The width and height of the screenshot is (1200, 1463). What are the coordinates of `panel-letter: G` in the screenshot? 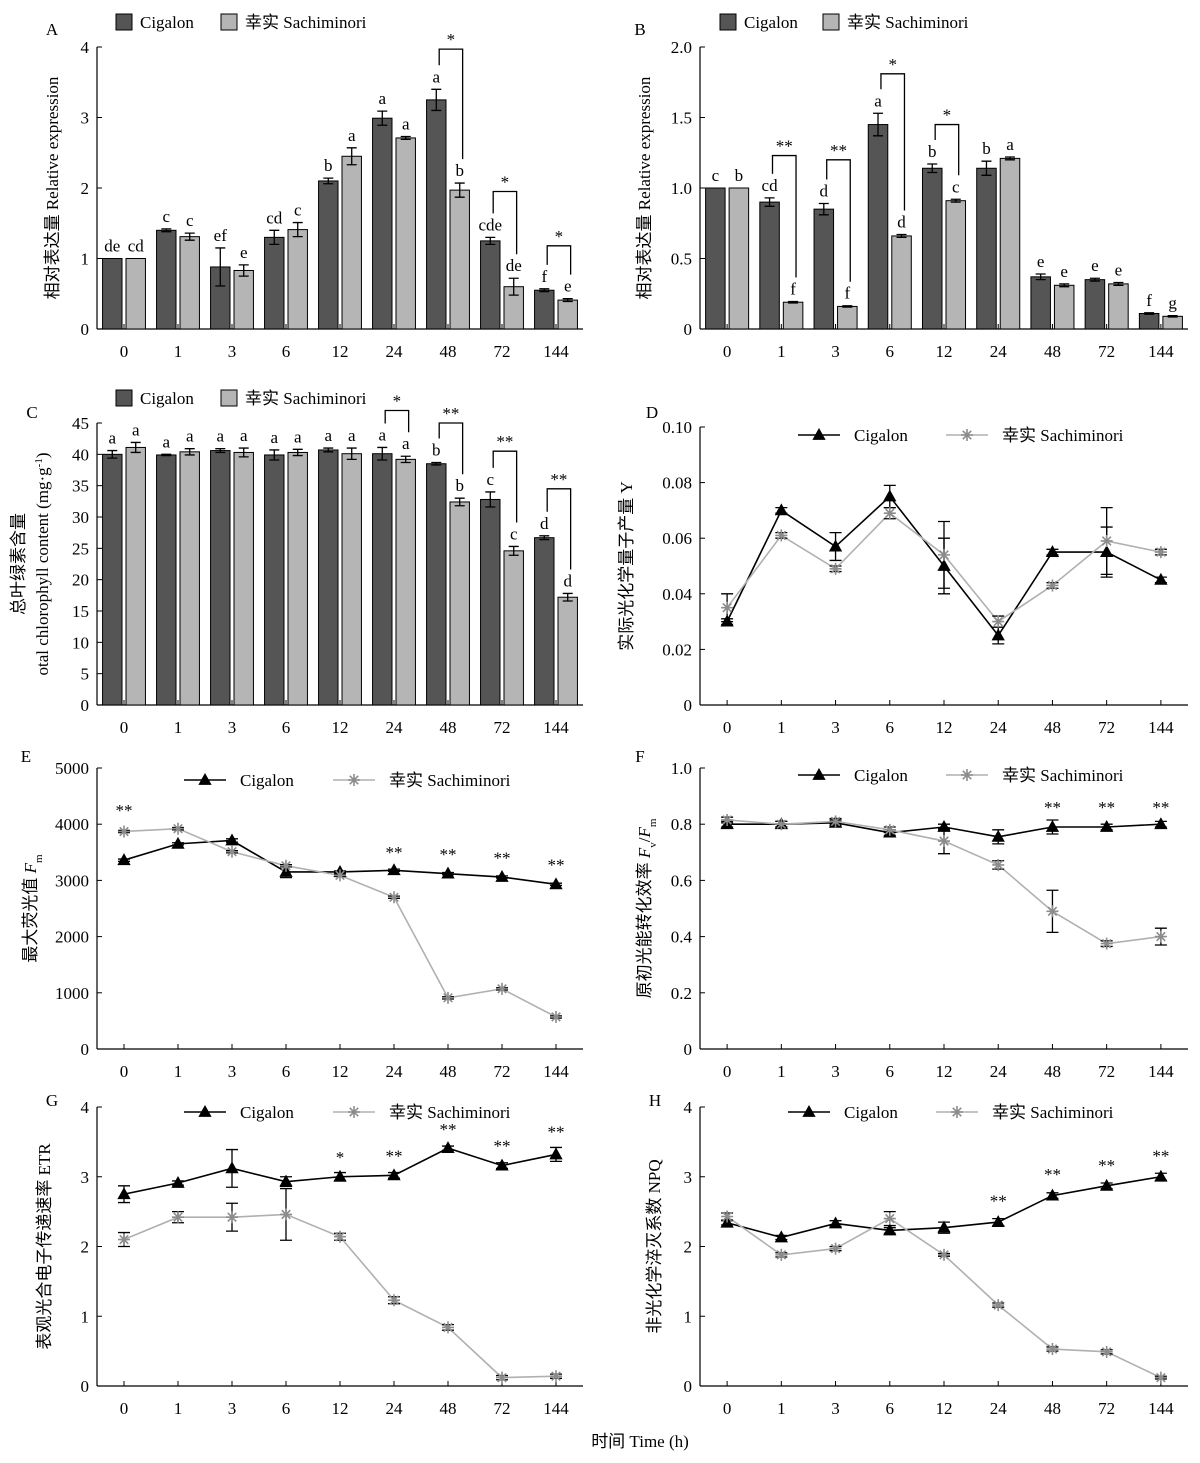 It's located at (52, 1100).